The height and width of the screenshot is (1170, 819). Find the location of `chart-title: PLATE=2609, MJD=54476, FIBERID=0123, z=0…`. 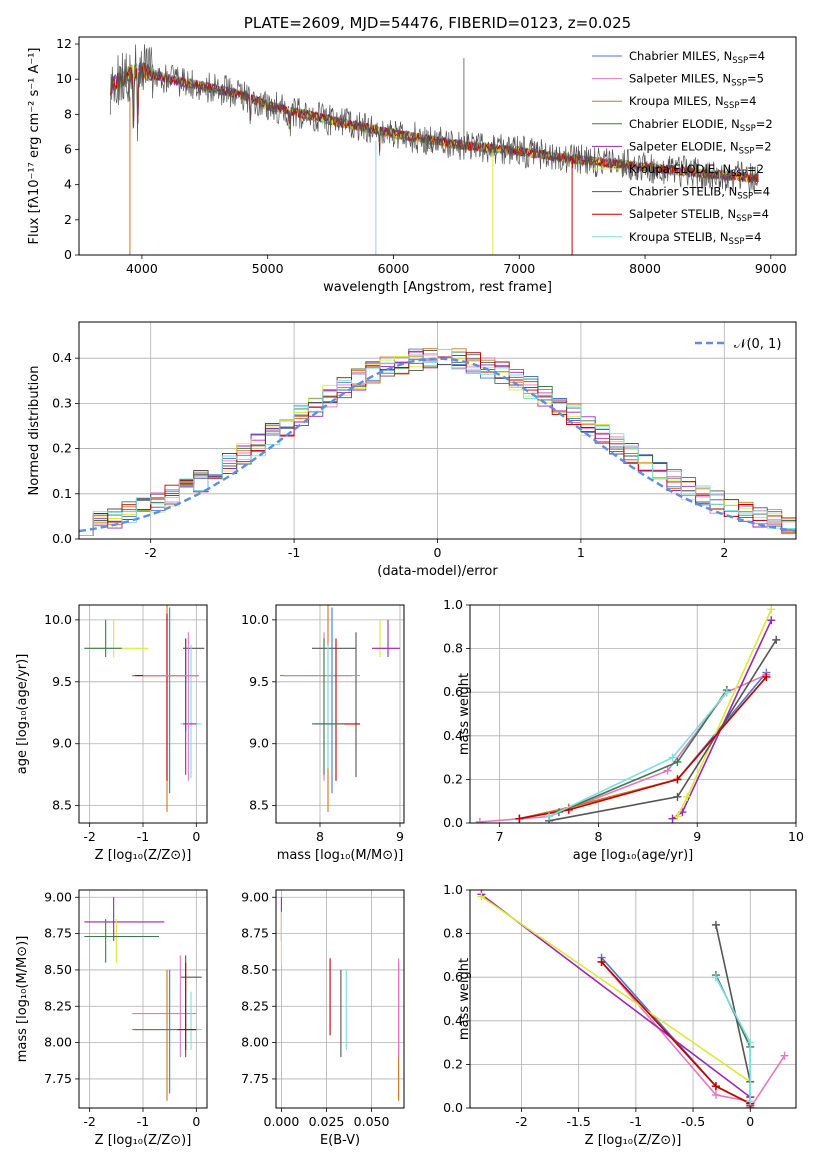

chart-title: PLATE=2609, MJD=54476, FIBERID=0123, z=0… is located at coordinates (437, 23).